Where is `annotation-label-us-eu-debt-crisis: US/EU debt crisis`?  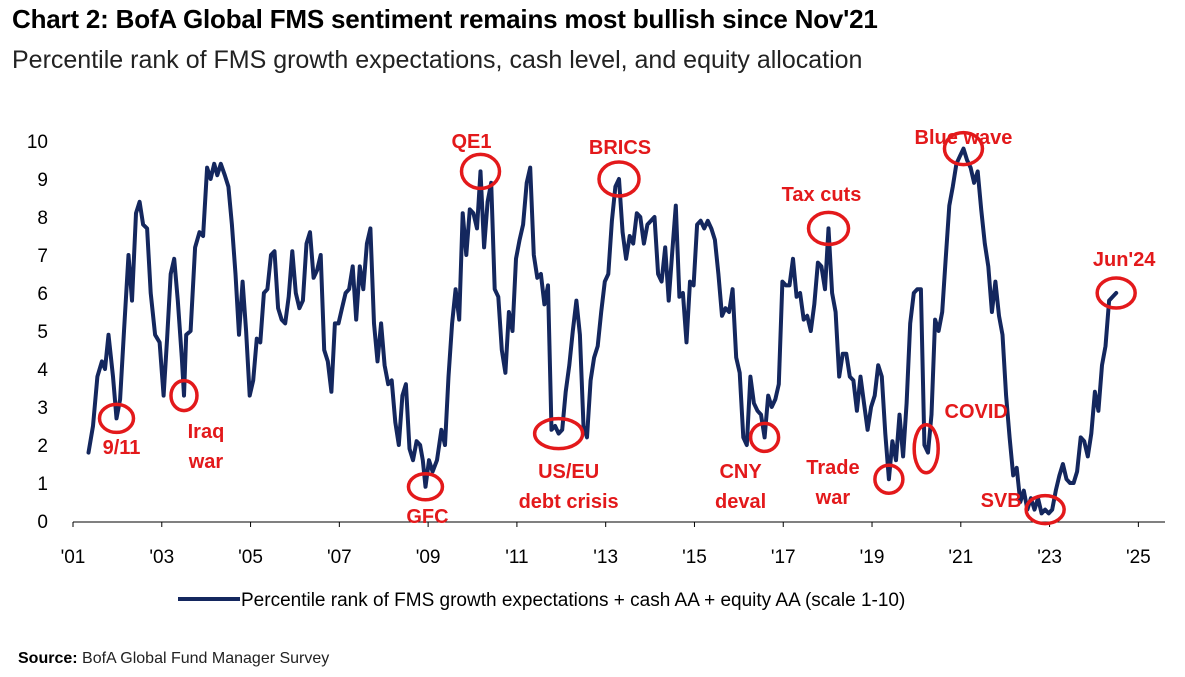 annotation-label-us-eu-debt-crisis: US/EU debt crisis is located at coordinates (569, 487).